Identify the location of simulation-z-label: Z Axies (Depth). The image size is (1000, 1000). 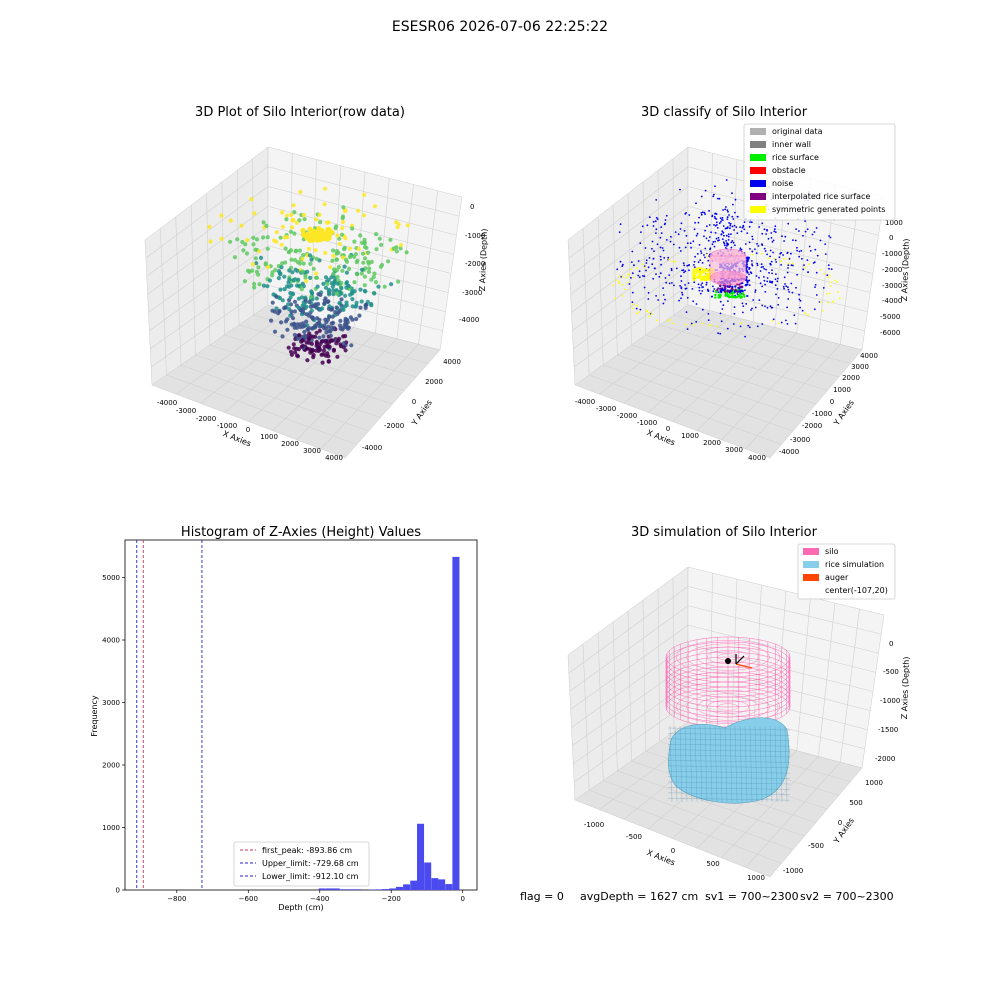
(905, 687).